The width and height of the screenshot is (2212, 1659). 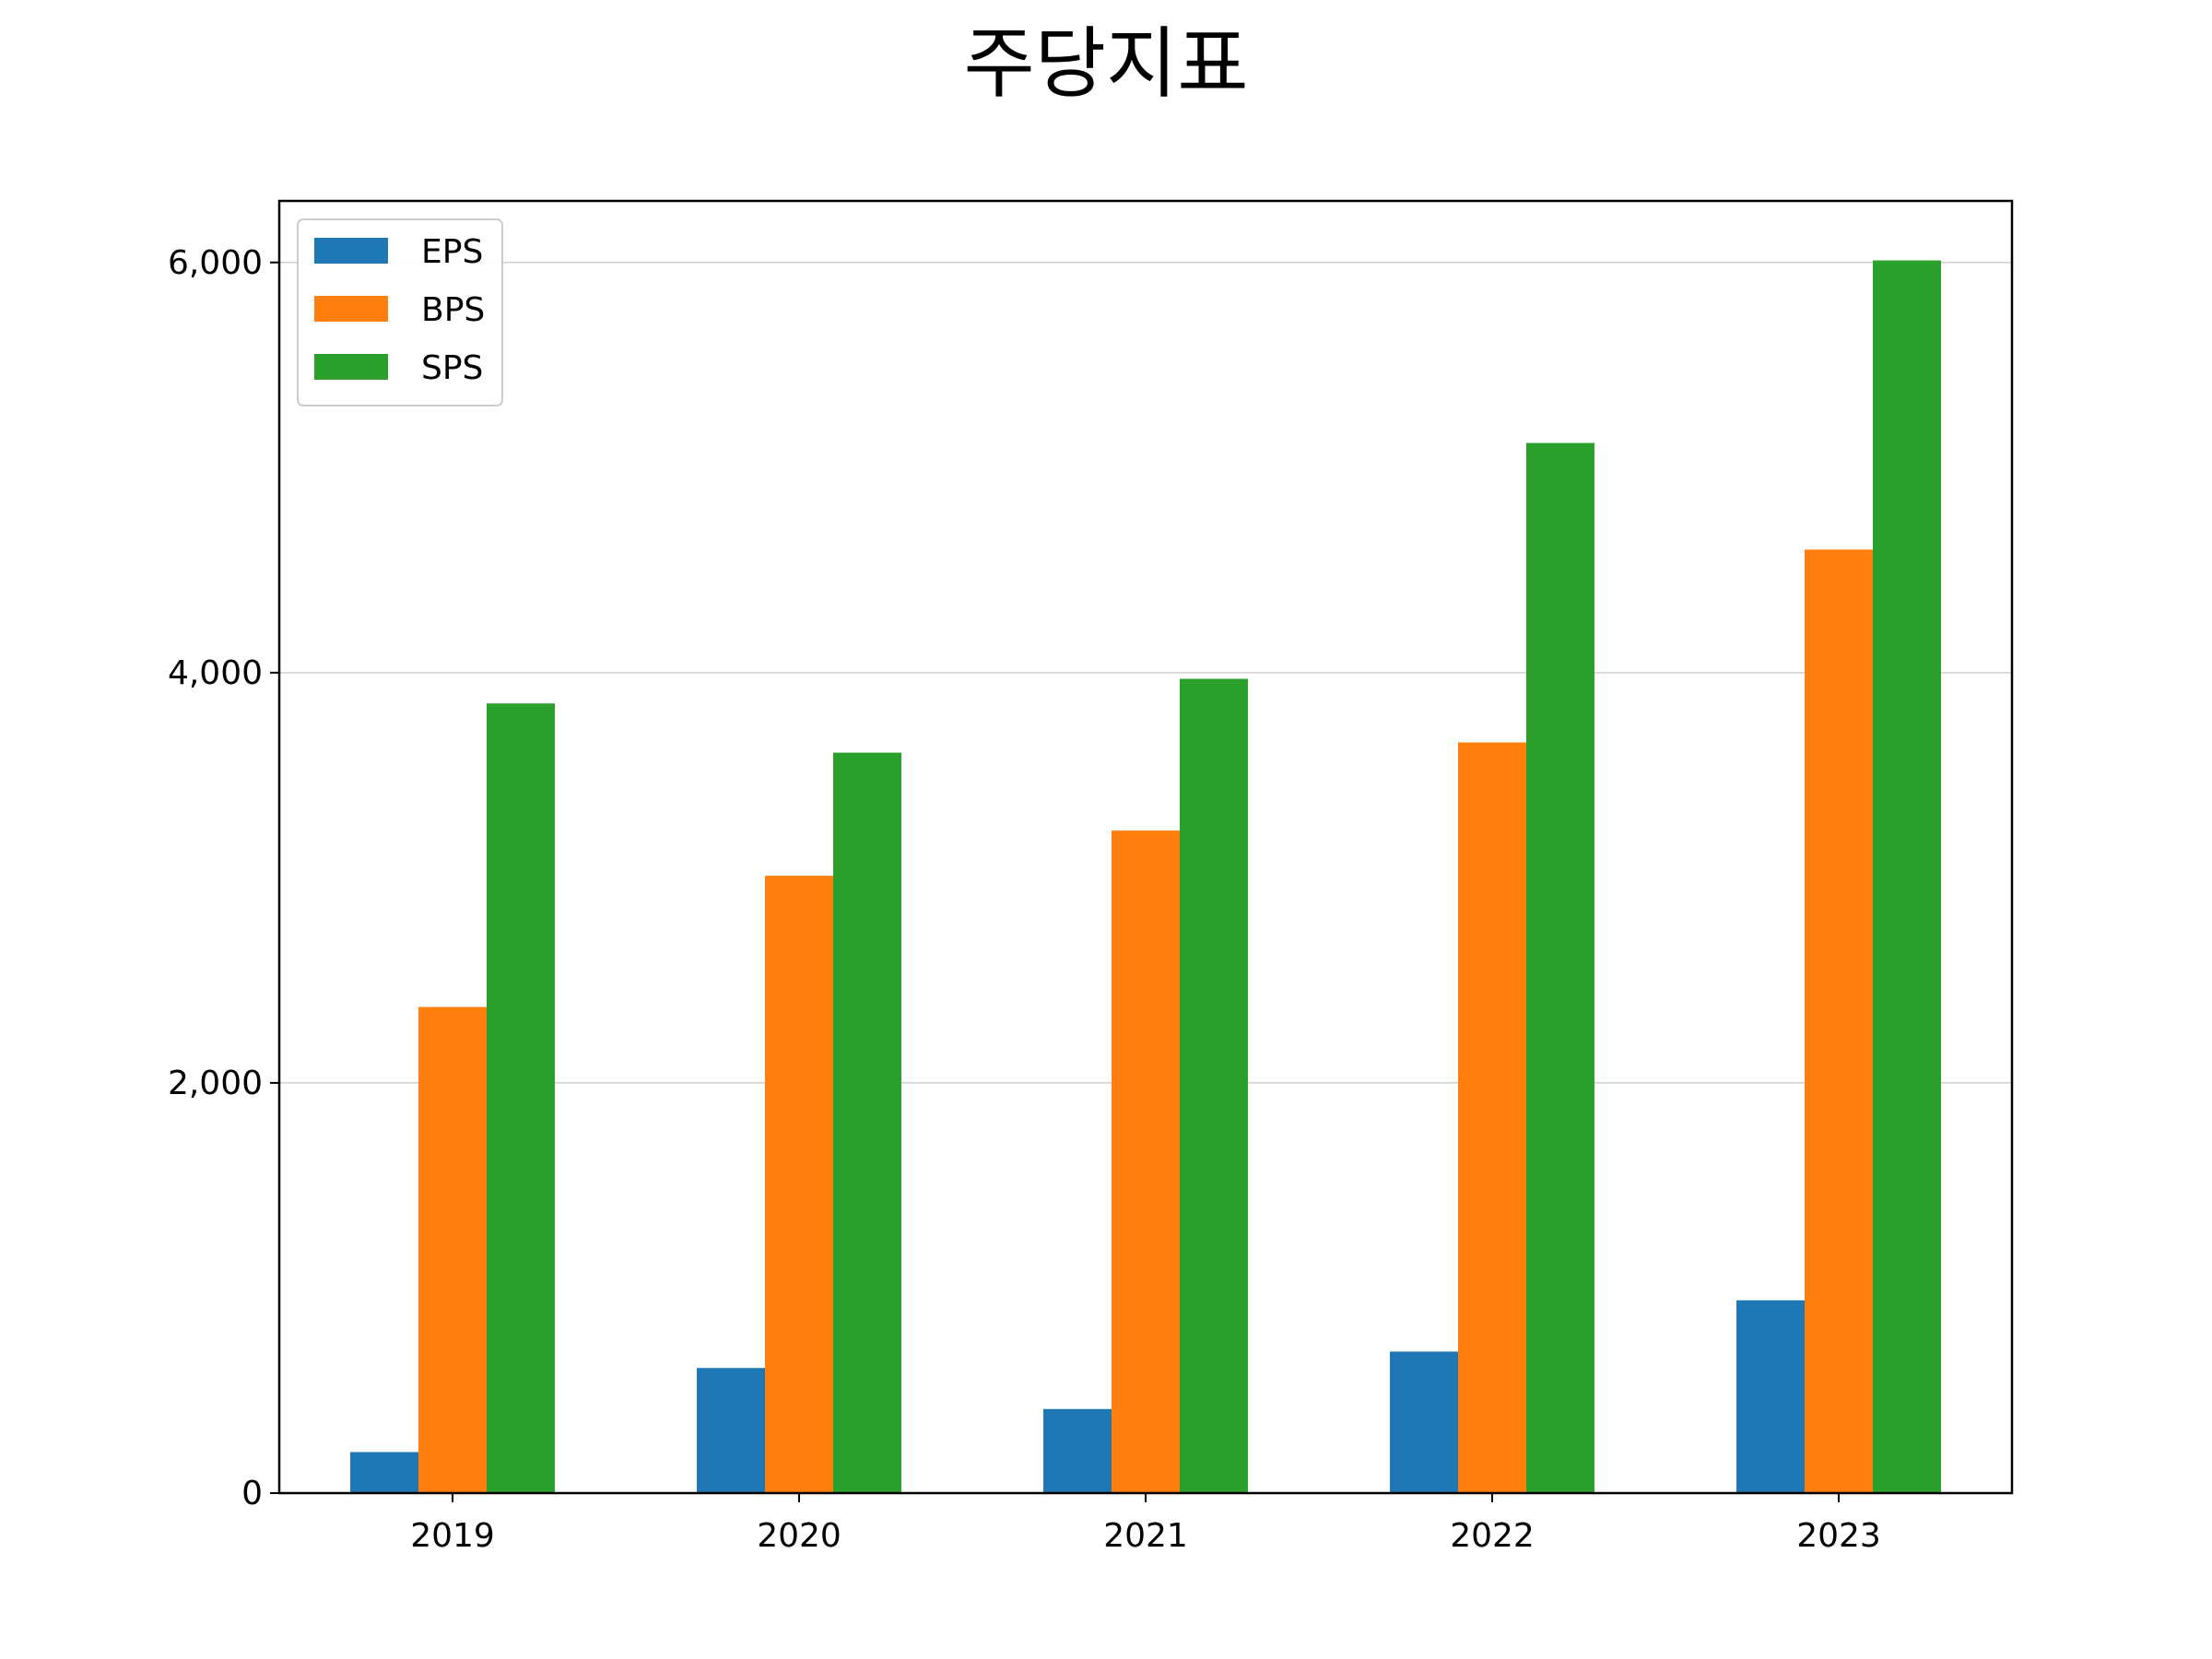 I want to click on legend-label-eps: EPS, so click(x=452, y=252).